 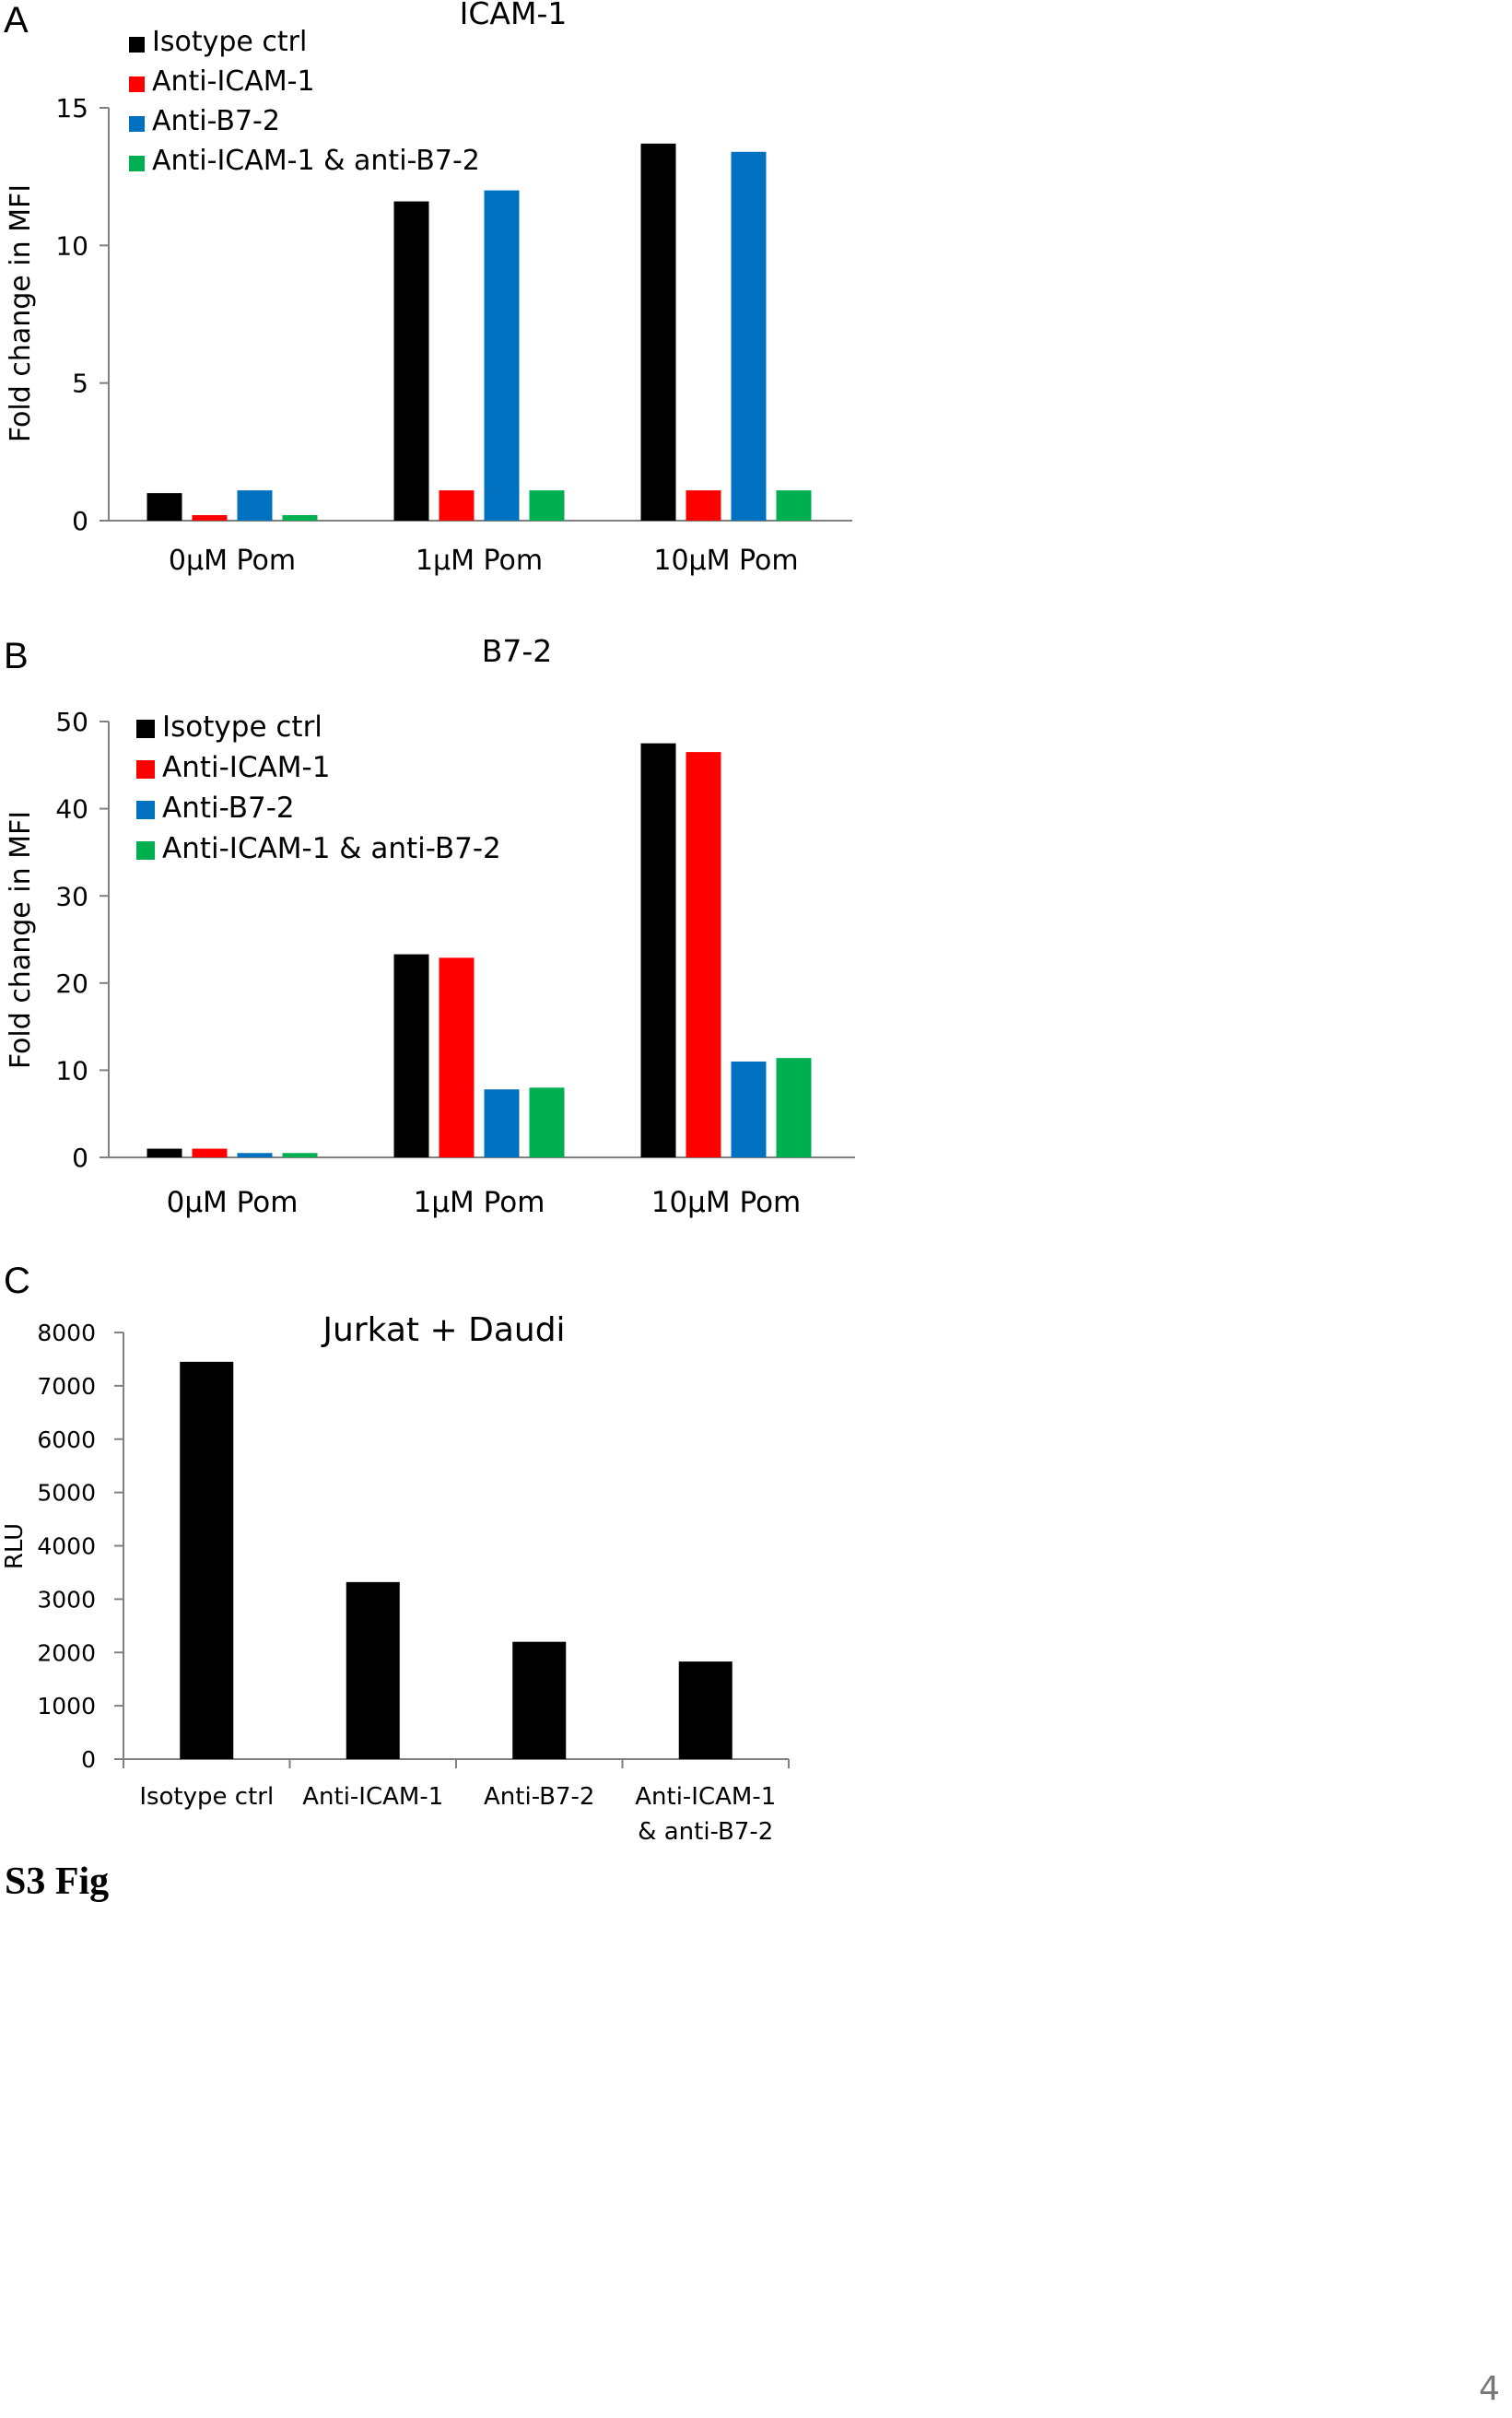 I want to click on y-tick-label: 2000, so click(x=66, y=1652).